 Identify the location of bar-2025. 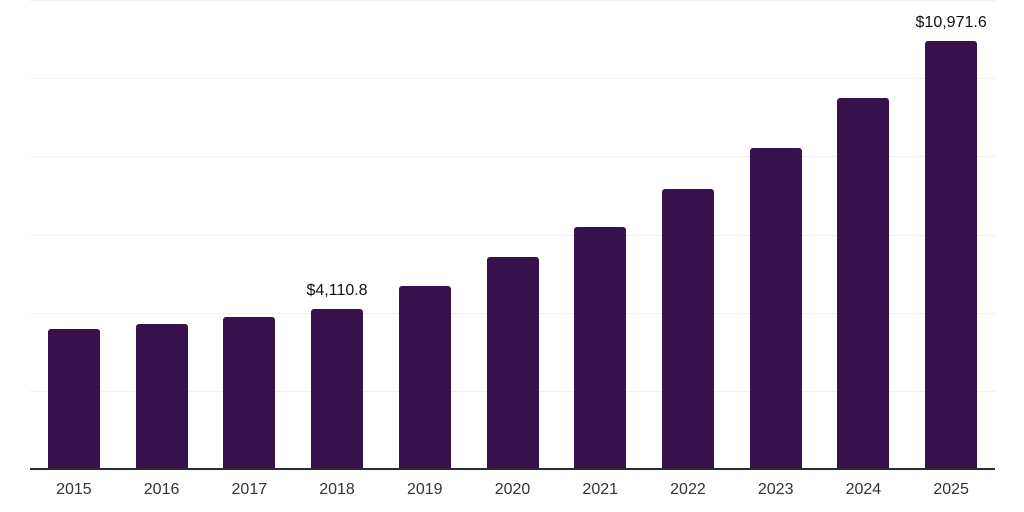
(951, 255).